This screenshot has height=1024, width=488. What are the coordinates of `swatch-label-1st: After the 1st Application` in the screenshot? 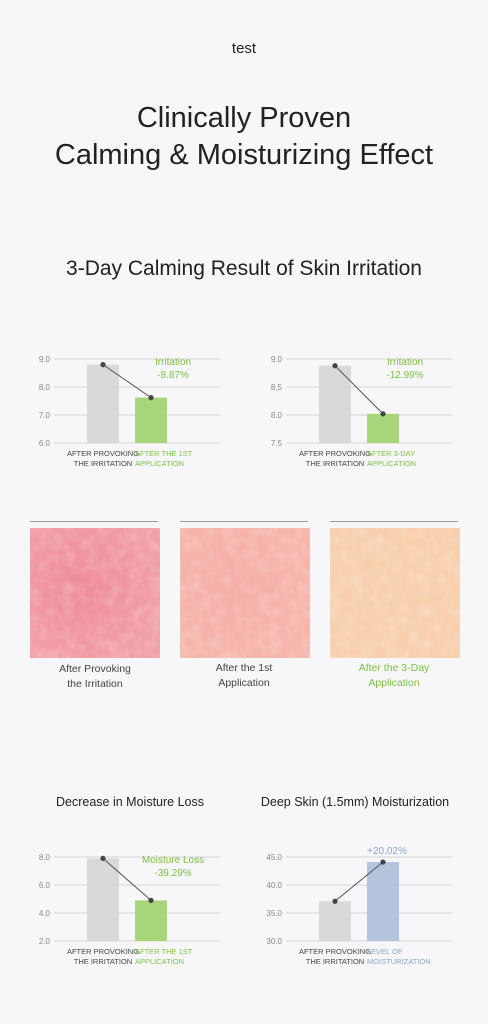 It's located at (244, 676).